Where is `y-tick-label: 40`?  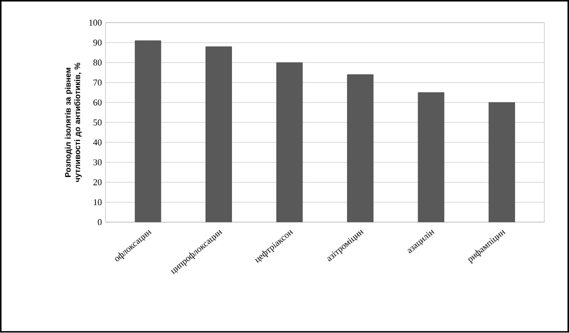
y-tick-label: 40 is located at coordinates (97, 143).